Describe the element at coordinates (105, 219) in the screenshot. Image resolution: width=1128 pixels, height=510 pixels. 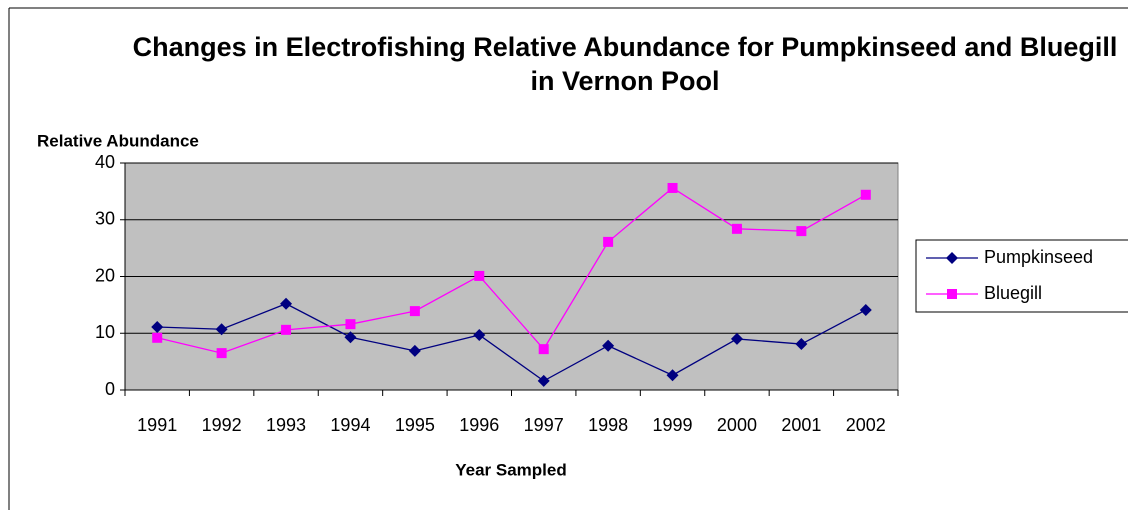
I see `y-tick-label: 30` at that location.